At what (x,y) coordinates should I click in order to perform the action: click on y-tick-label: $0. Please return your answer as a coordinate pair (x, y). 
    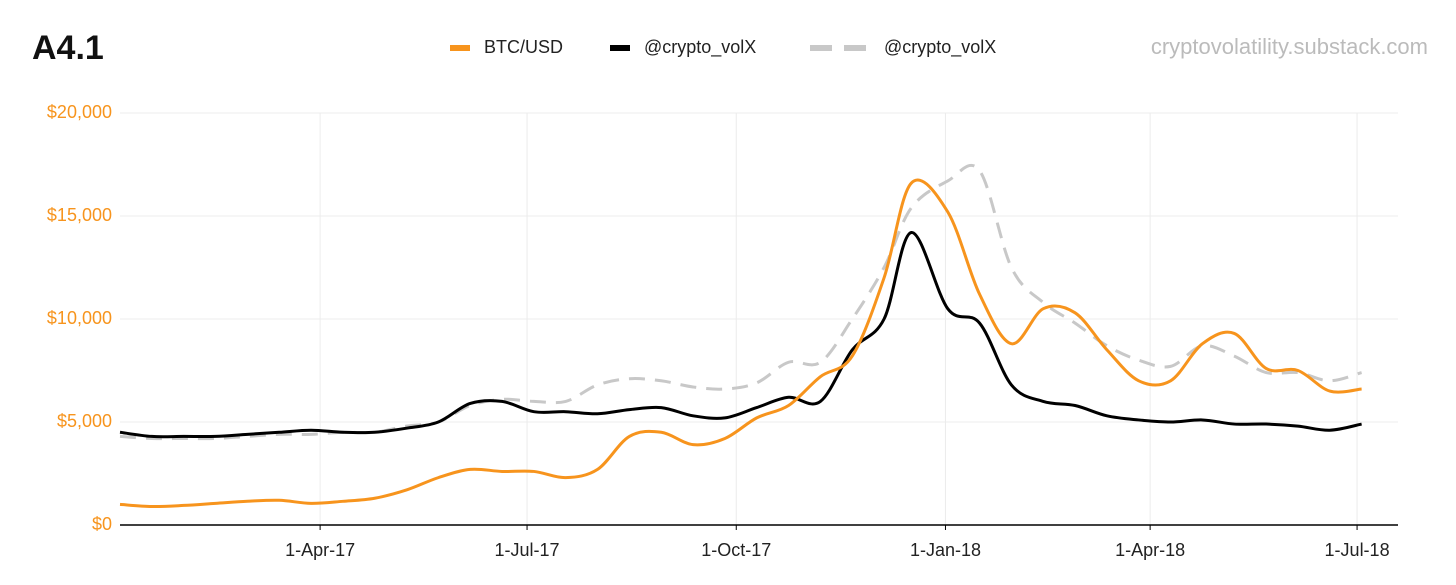
    Looking at the image, I should click on (102, 524).